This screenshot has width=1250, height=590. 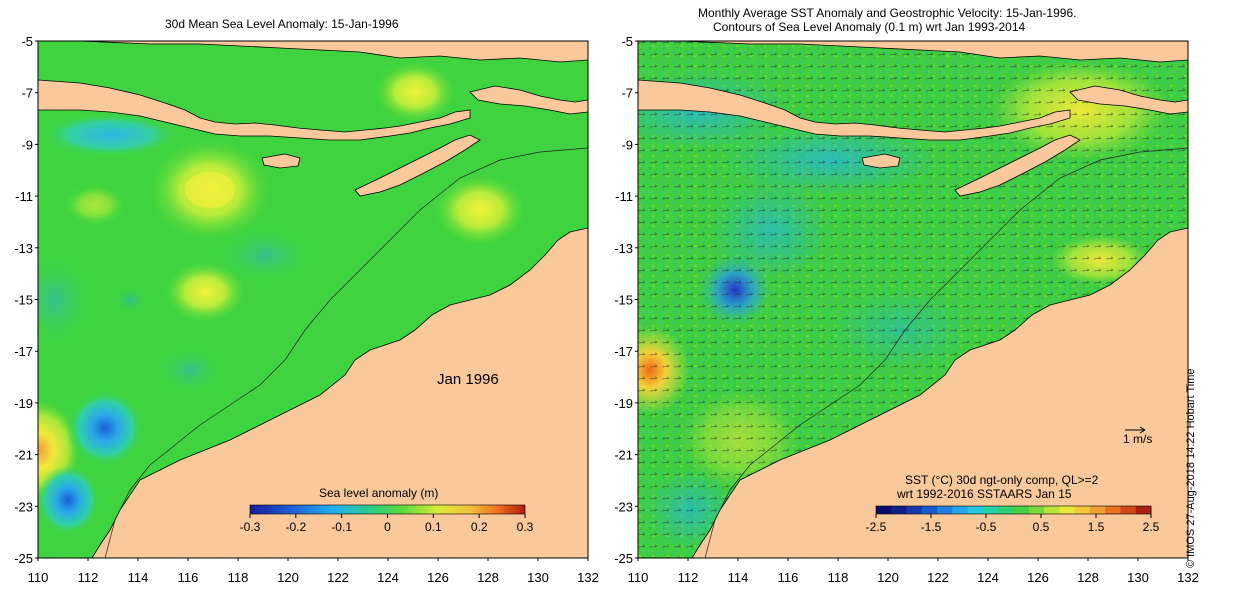 I want to click on sla-colorbar-label: Sea level anomaly (m), so click(x=378, y=493).